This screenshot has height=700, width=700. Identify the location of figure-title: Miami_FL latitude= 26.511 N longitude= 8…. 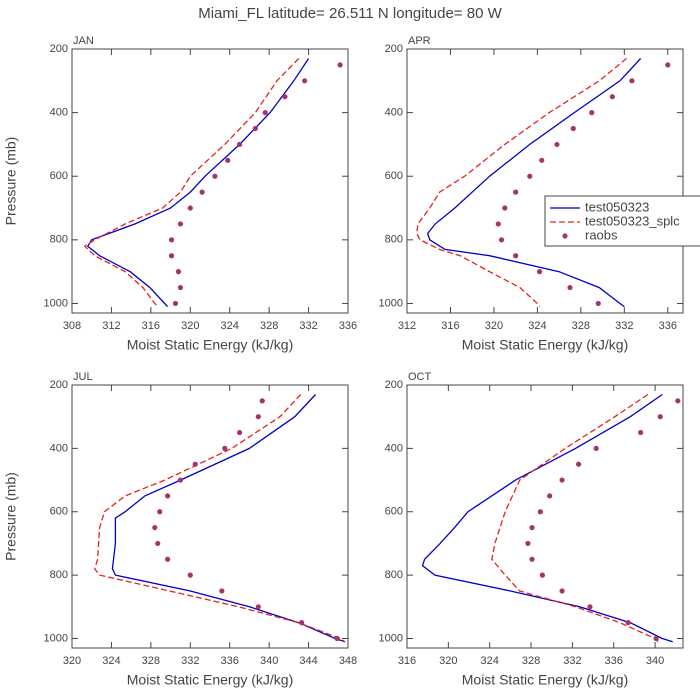
(350, 13).